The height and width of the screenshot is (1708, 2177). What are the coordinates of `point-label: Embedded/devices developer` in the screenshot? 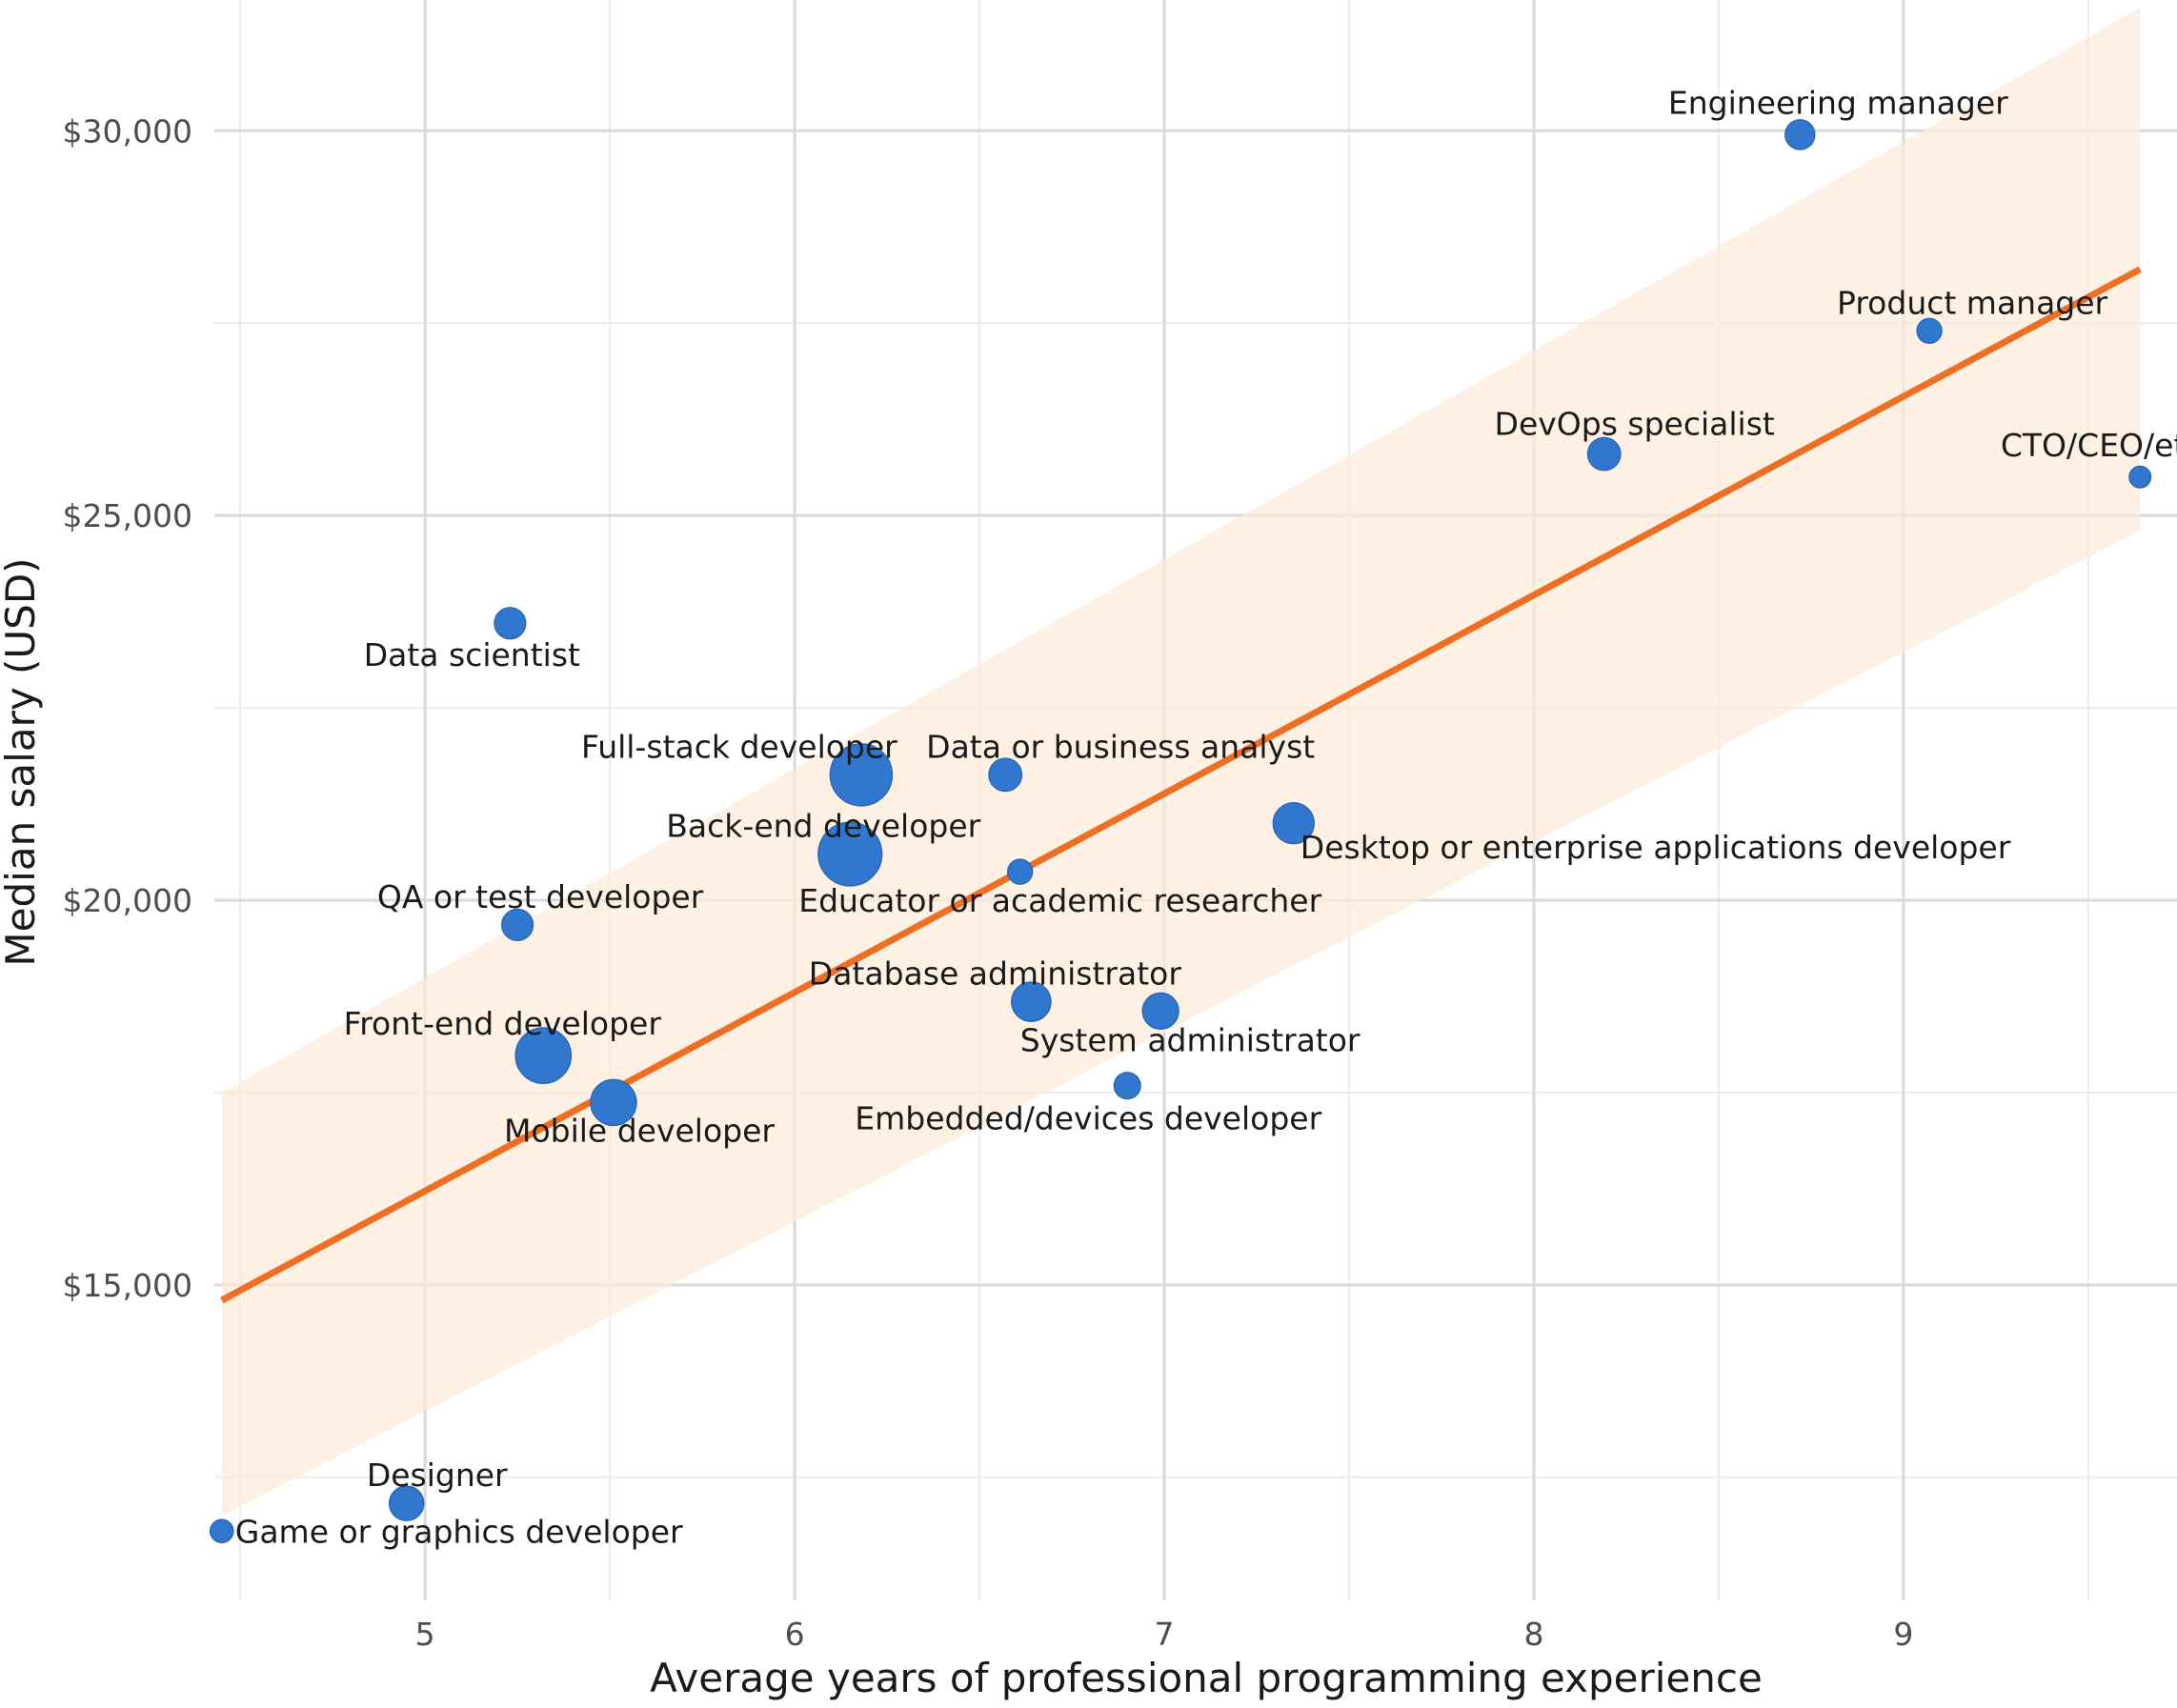 It's located at (1088, 1119).